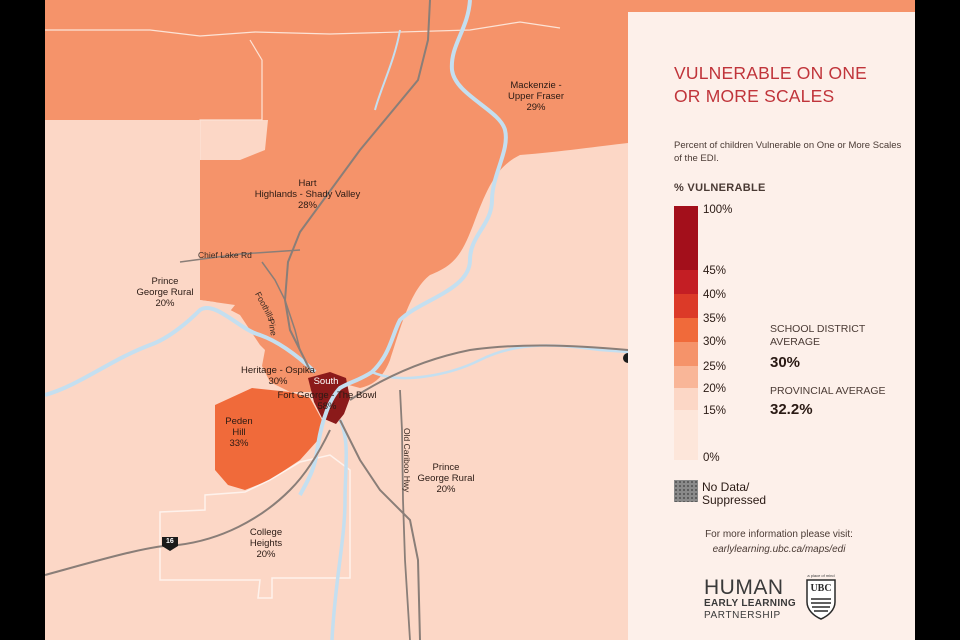 The height and width of the screenshot is (640, 960). What do you see at coordinates (326, 381) in the screenshot?
I see `region-label-south: South` at bounding box center [326, 381].